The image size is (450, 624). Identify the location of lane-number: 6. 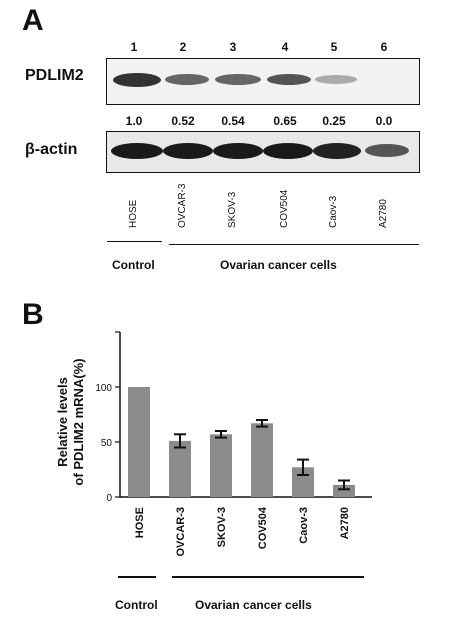
(384, 47).